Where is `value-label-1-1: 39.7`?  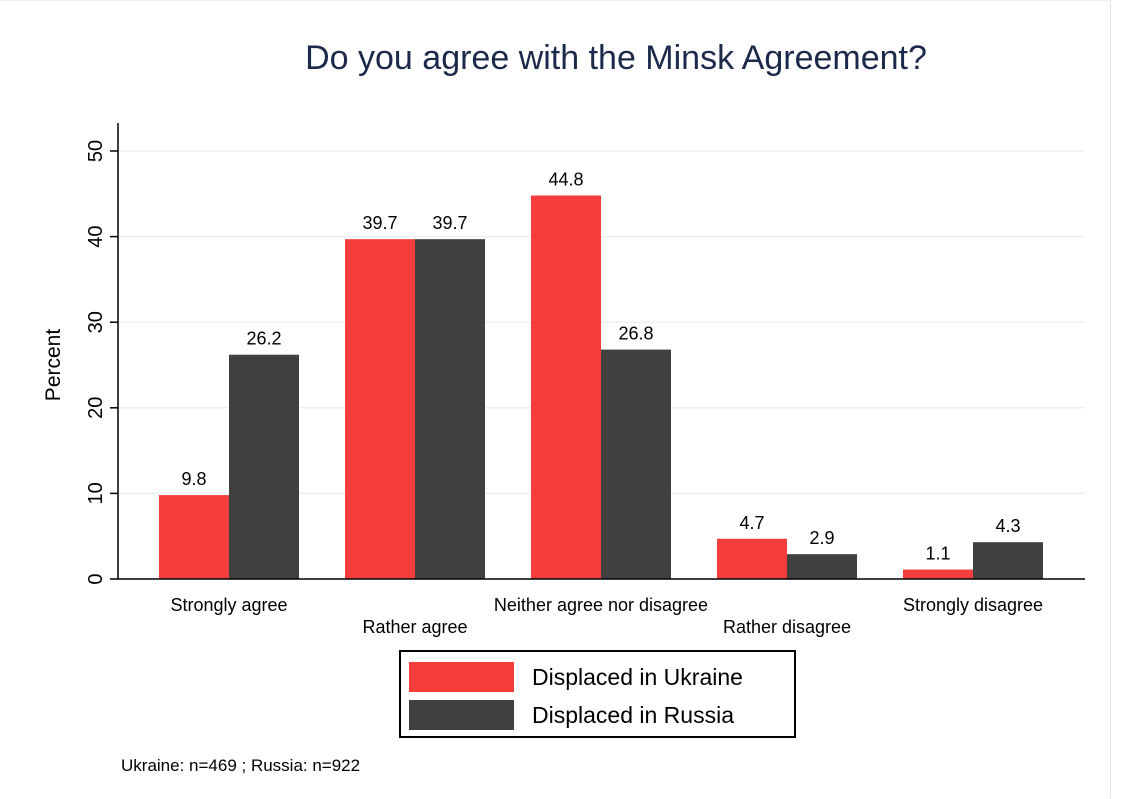 value-label-1-1: 39.7 is located at coordinates (449, 223).